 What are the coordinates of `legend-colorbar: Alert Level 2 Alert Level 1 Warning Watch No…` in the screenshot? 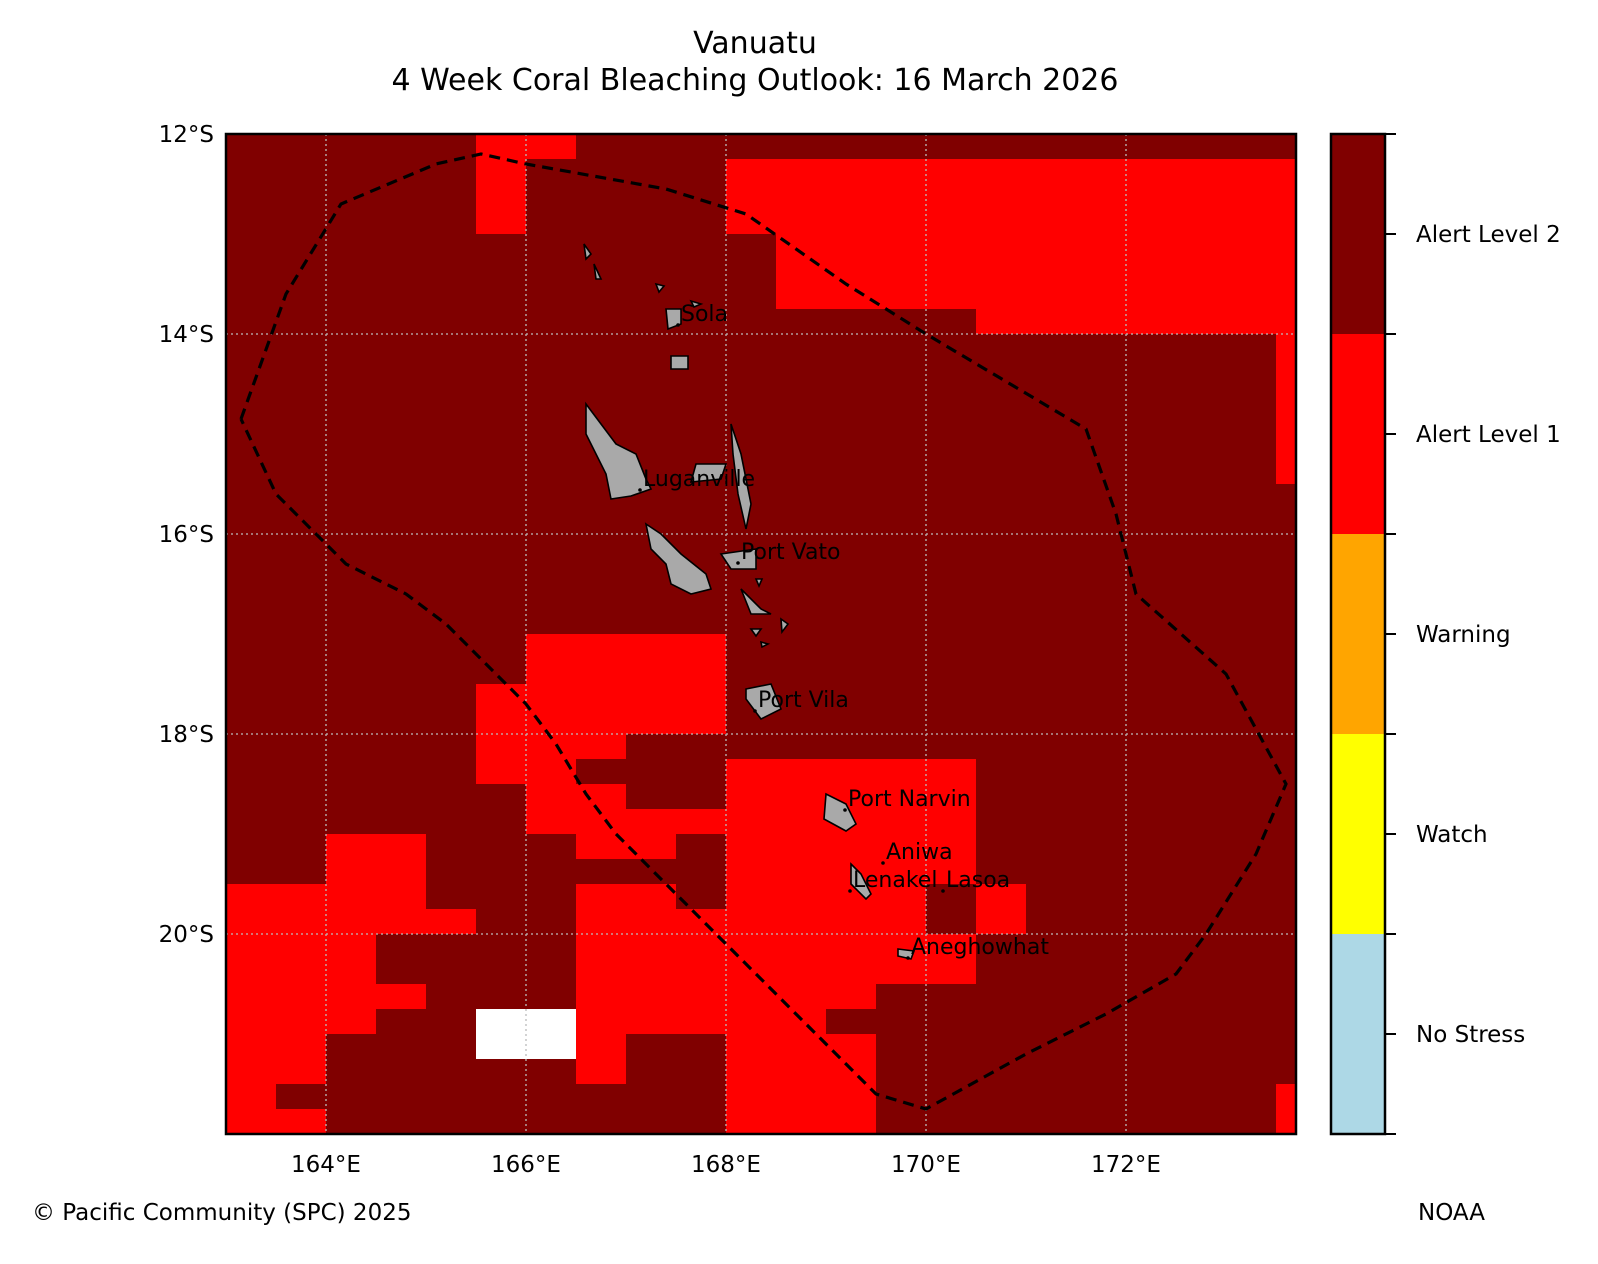 It's located at (1445, 634).